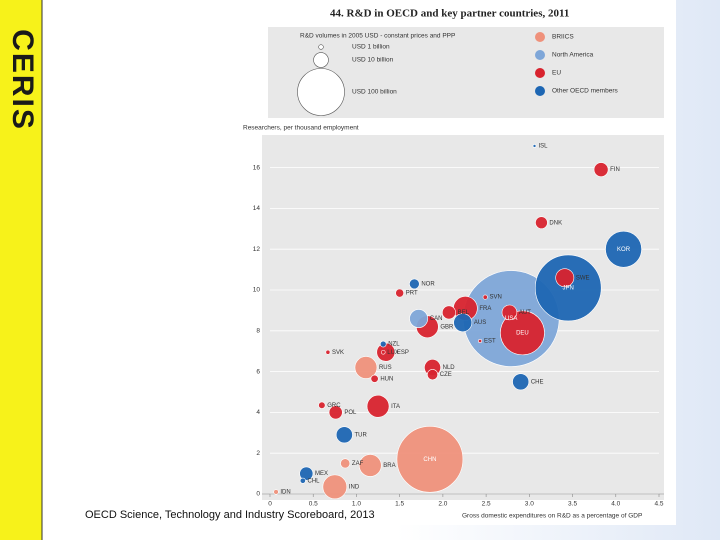 The image size is (720, 540). I want to click on x-tick-label: 3.5, so click(572, 504).